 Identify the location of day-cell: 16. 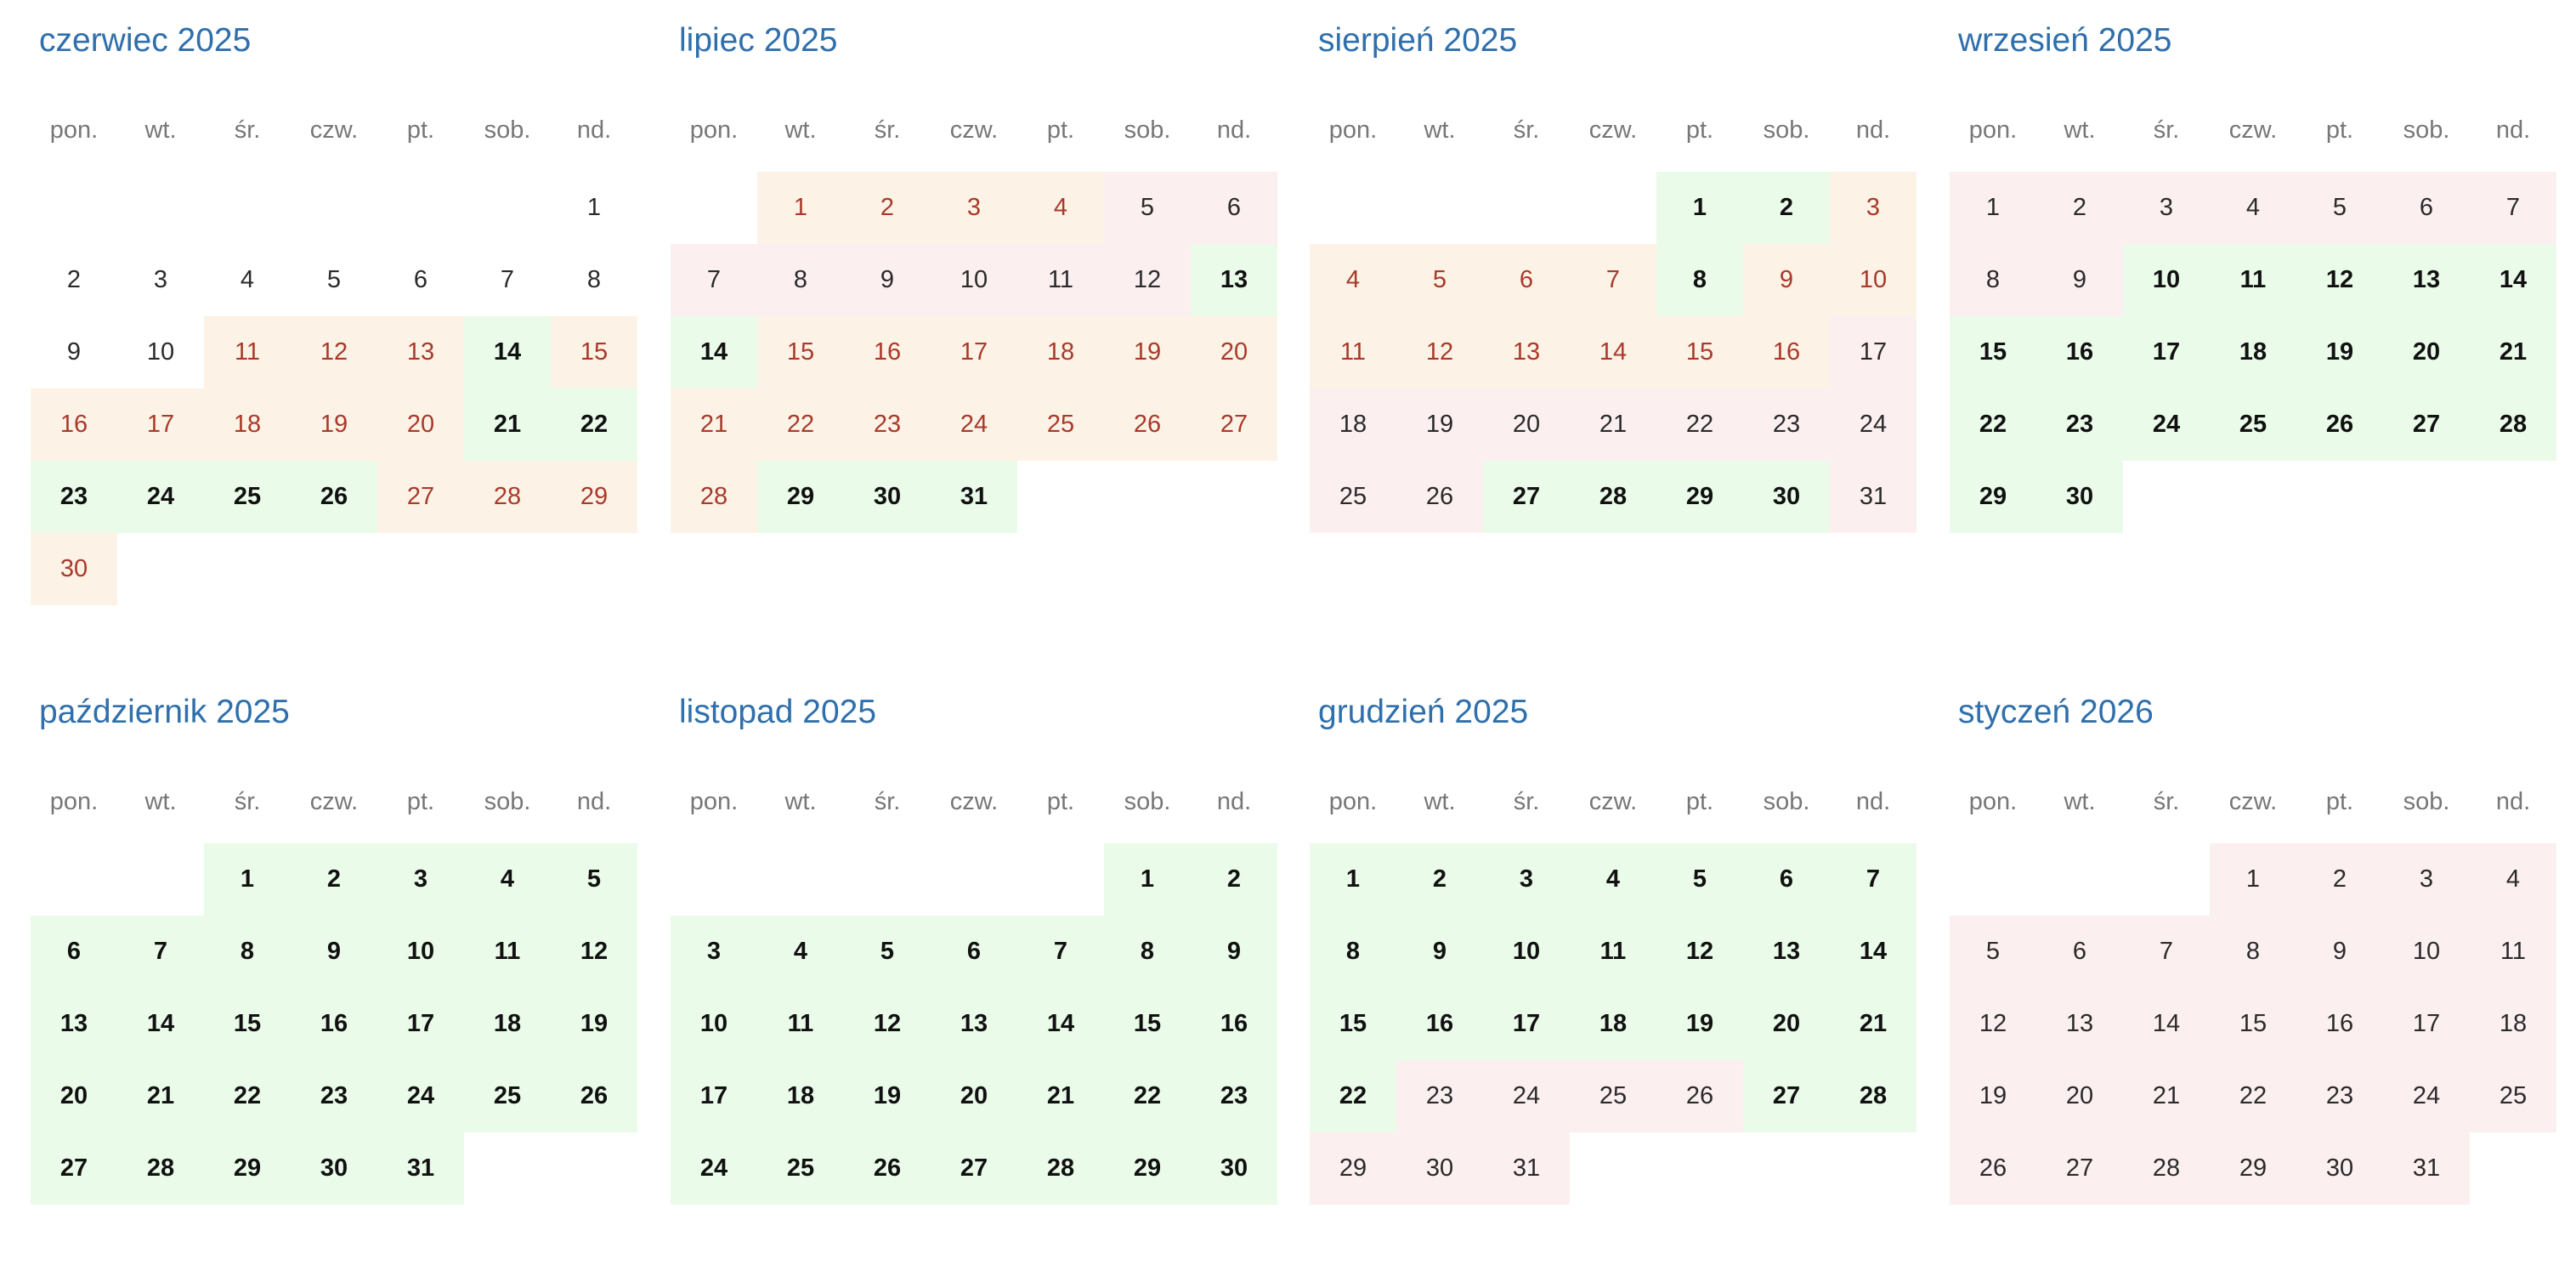
(74, 425).